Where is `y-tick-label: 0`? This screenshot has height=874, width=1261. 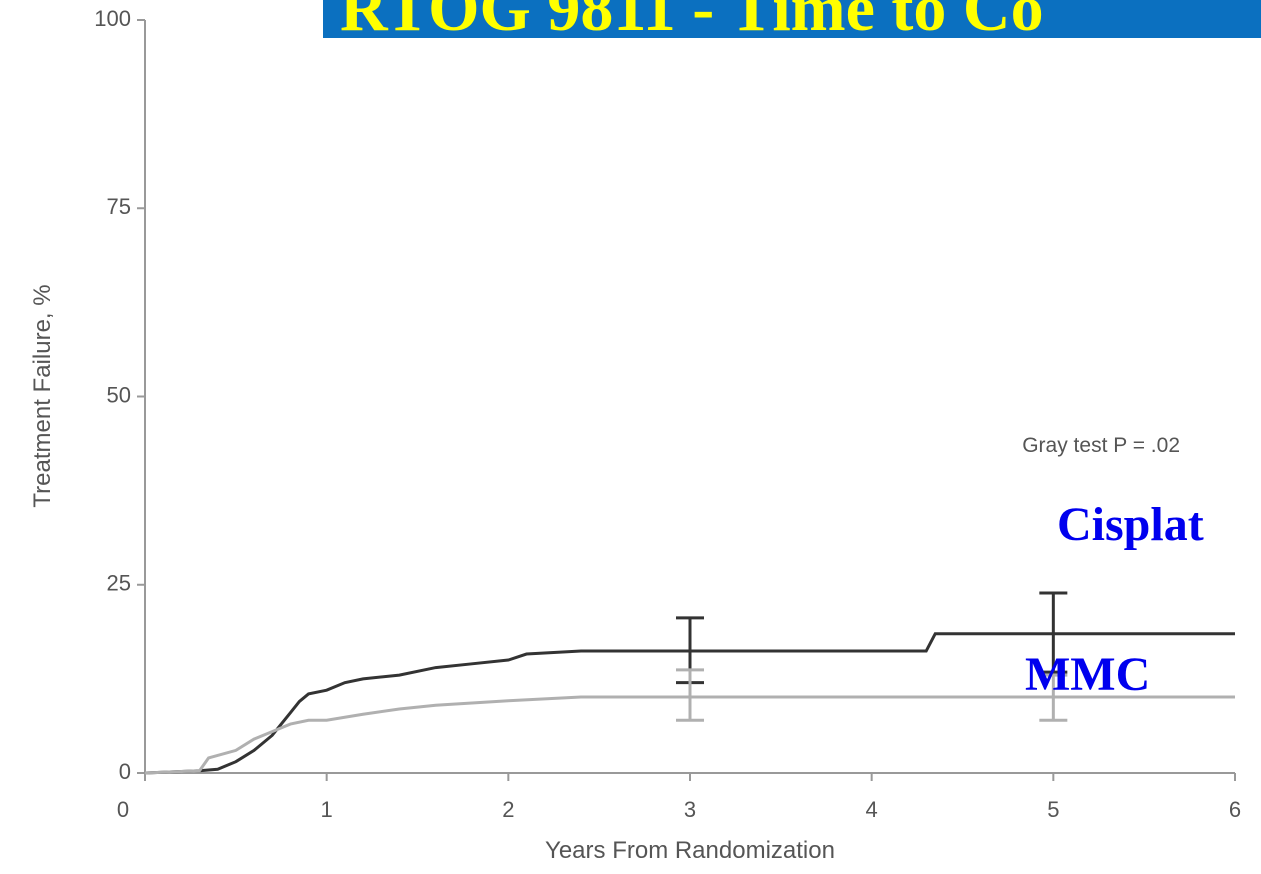 y-tick-label: 0 is located at coordinates (125, 771).